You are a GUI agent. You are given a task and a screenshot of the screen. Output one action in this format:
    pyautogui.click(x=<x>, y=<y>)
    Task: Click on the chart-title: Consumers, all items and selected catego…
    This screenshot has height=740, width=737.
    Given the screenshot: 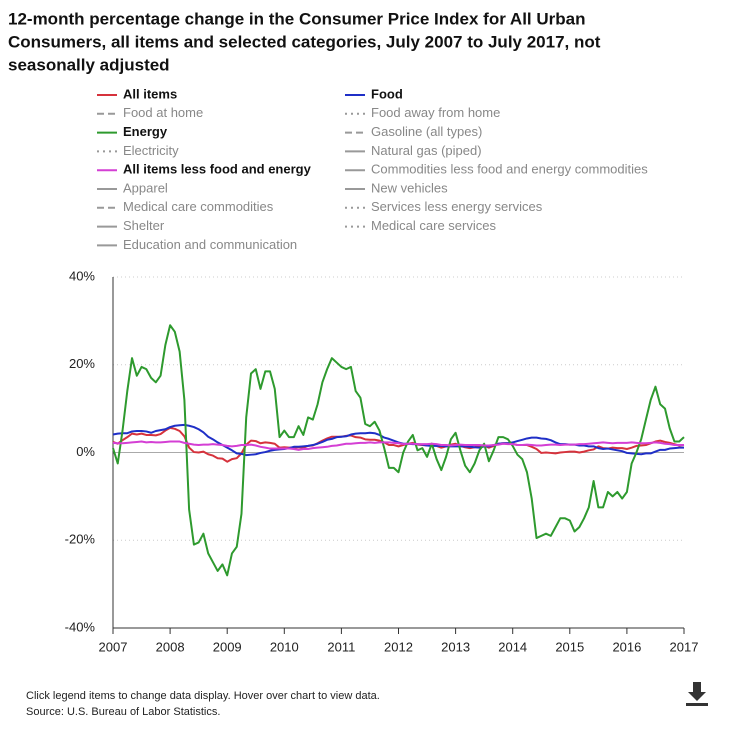 What is the action you would take?
    pyautogui.click(x=304, y=41)
    